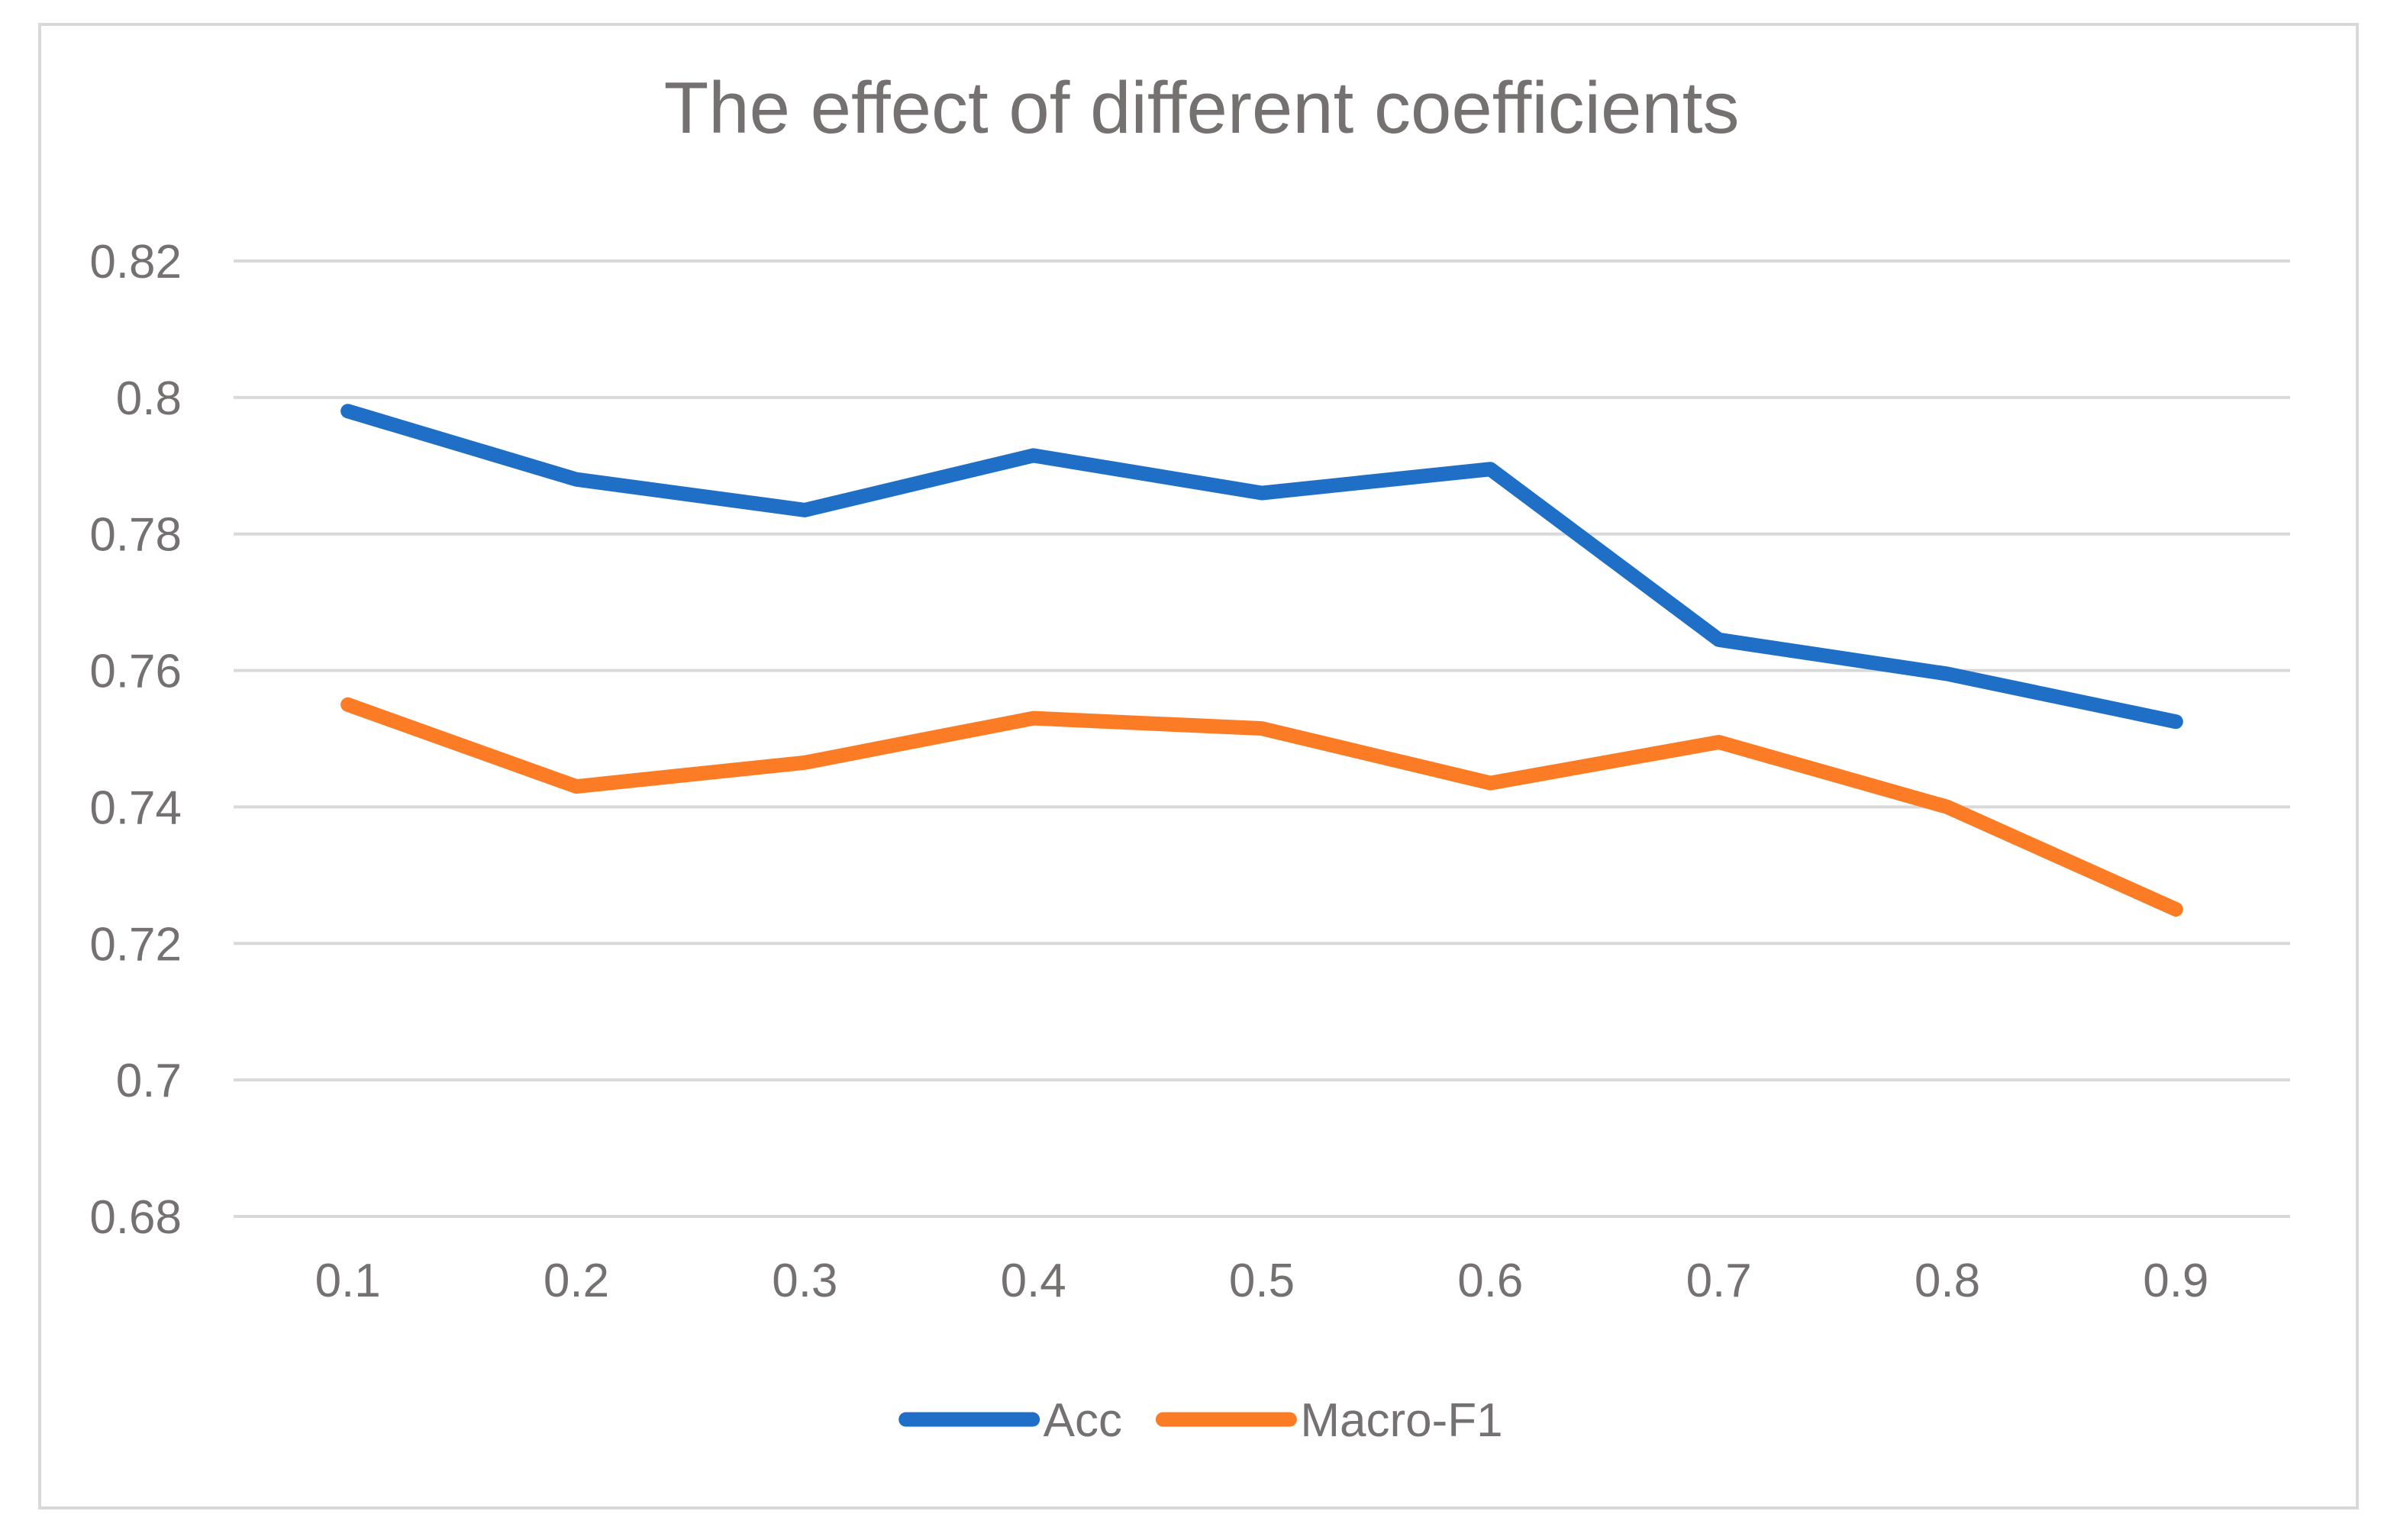  What do you see at coordinates (2176, 1281) in the screenshot?
I see `x-tick-label: 0.9` at bounding box center [2176, 1281].